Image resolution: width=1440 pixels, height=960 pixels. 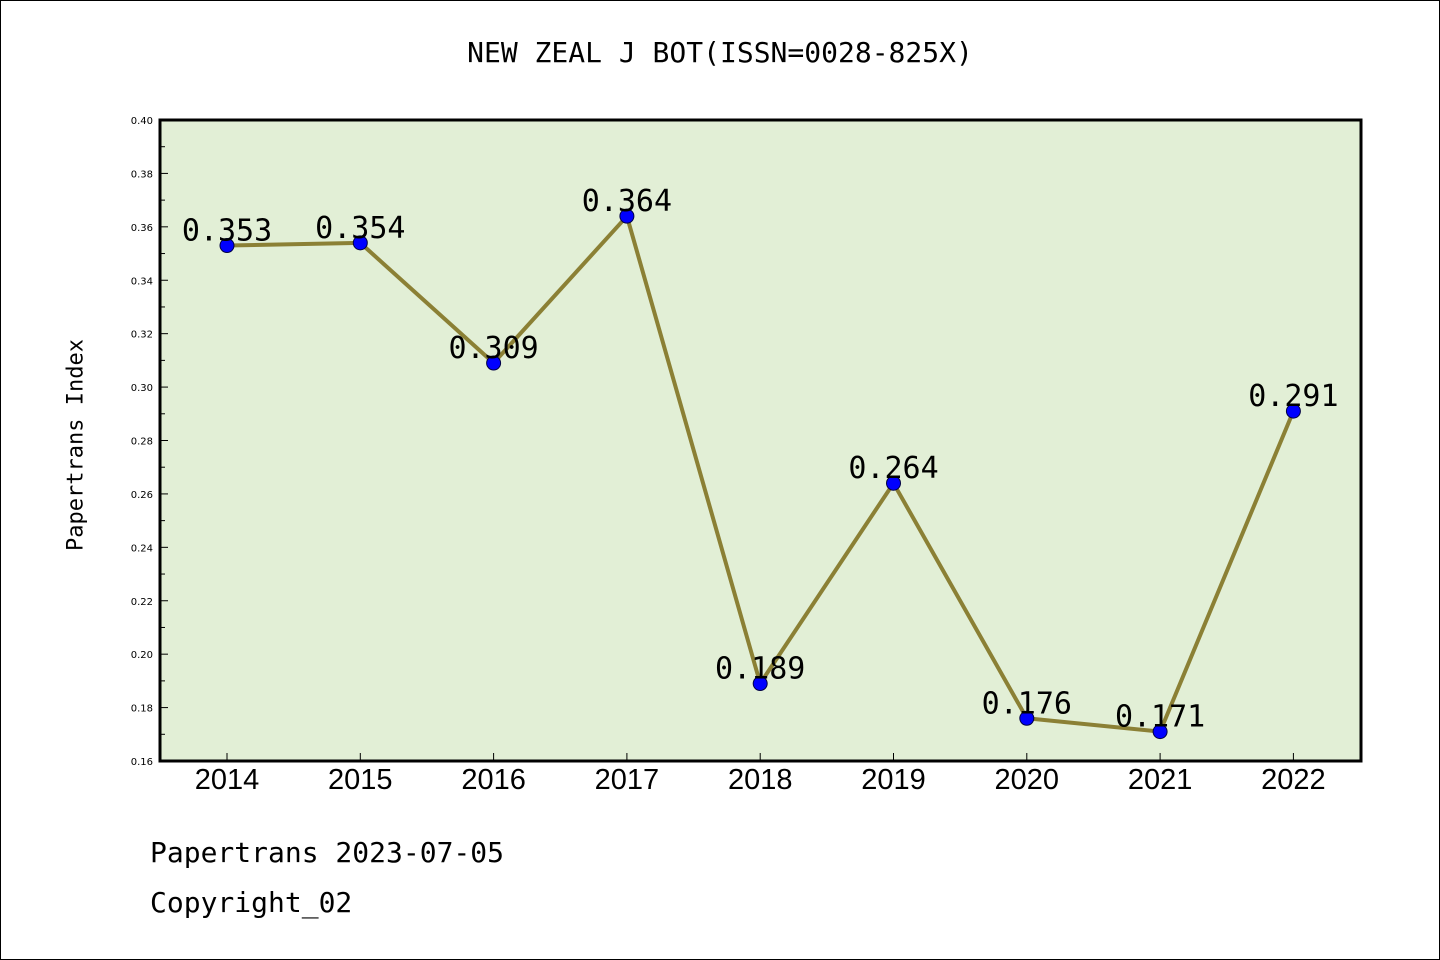 I want to click on y-tick-label: 0.26, so click(x=142, y=495).